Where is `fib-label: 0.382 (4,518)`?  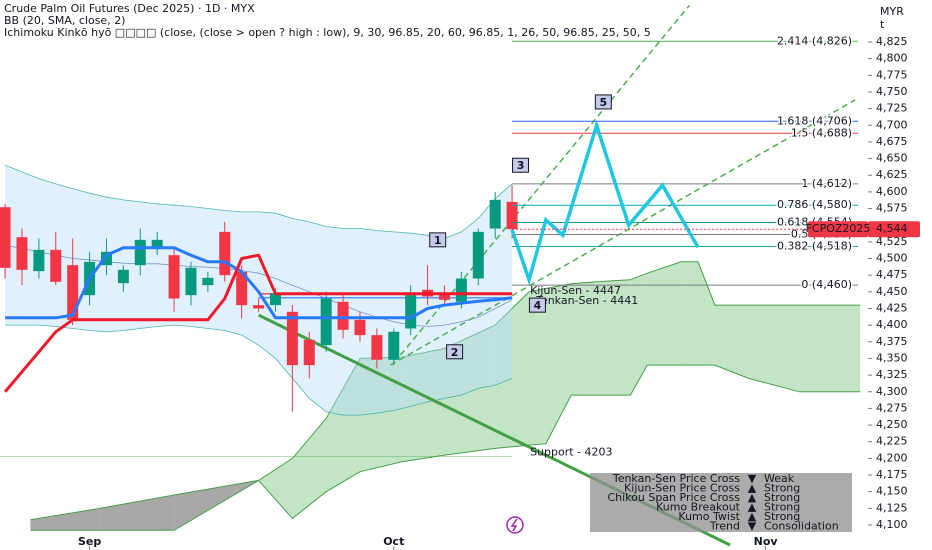 fib-label: 0.382 (4,518) is located at coordinates (814, 246).